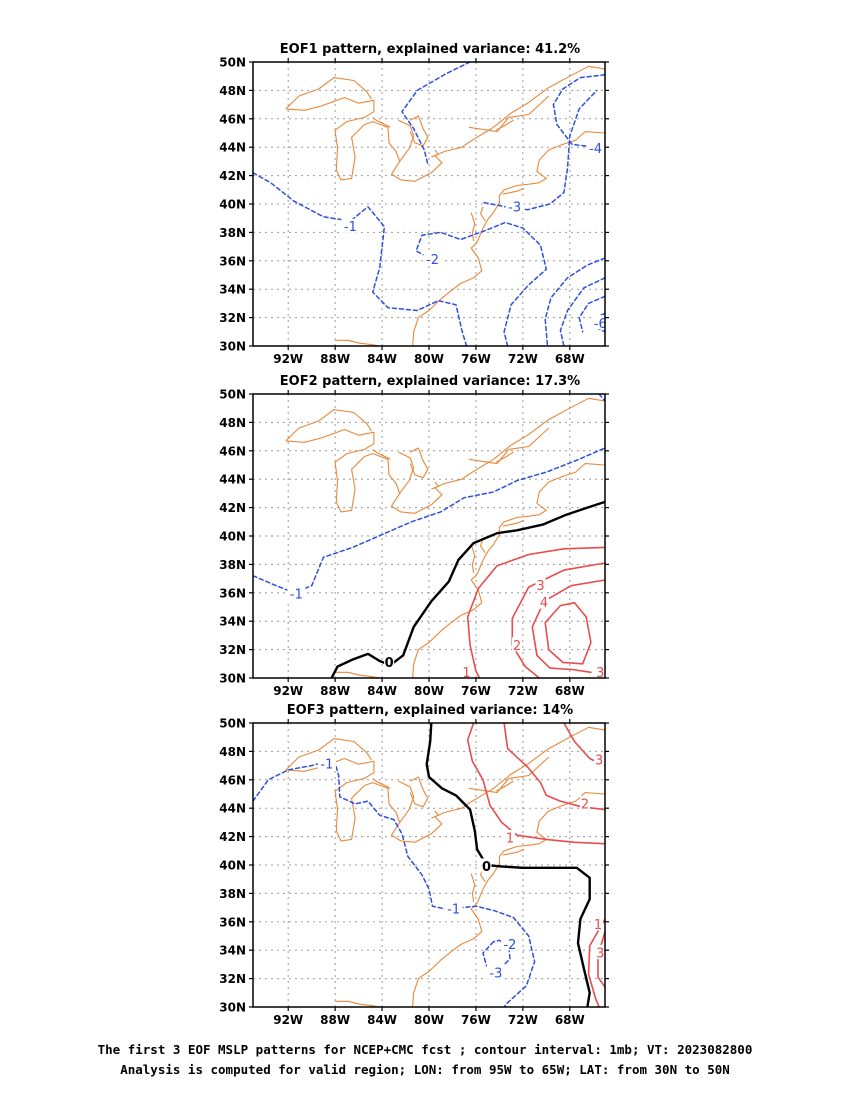 The width and height of the screenshot is (850, 1100). I want to click on y-tick-label: 50N, so click(232, 724).